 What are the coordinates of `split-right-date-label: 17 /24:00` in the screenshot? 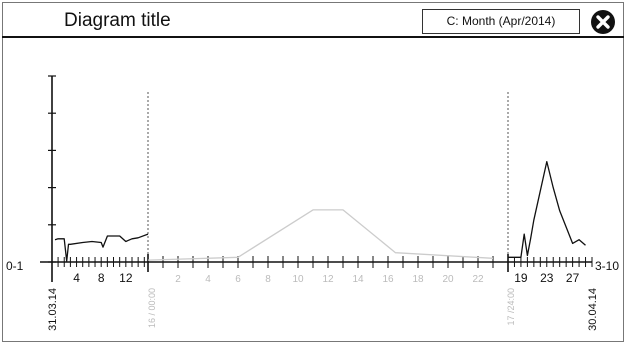 It's located at (511, 307).